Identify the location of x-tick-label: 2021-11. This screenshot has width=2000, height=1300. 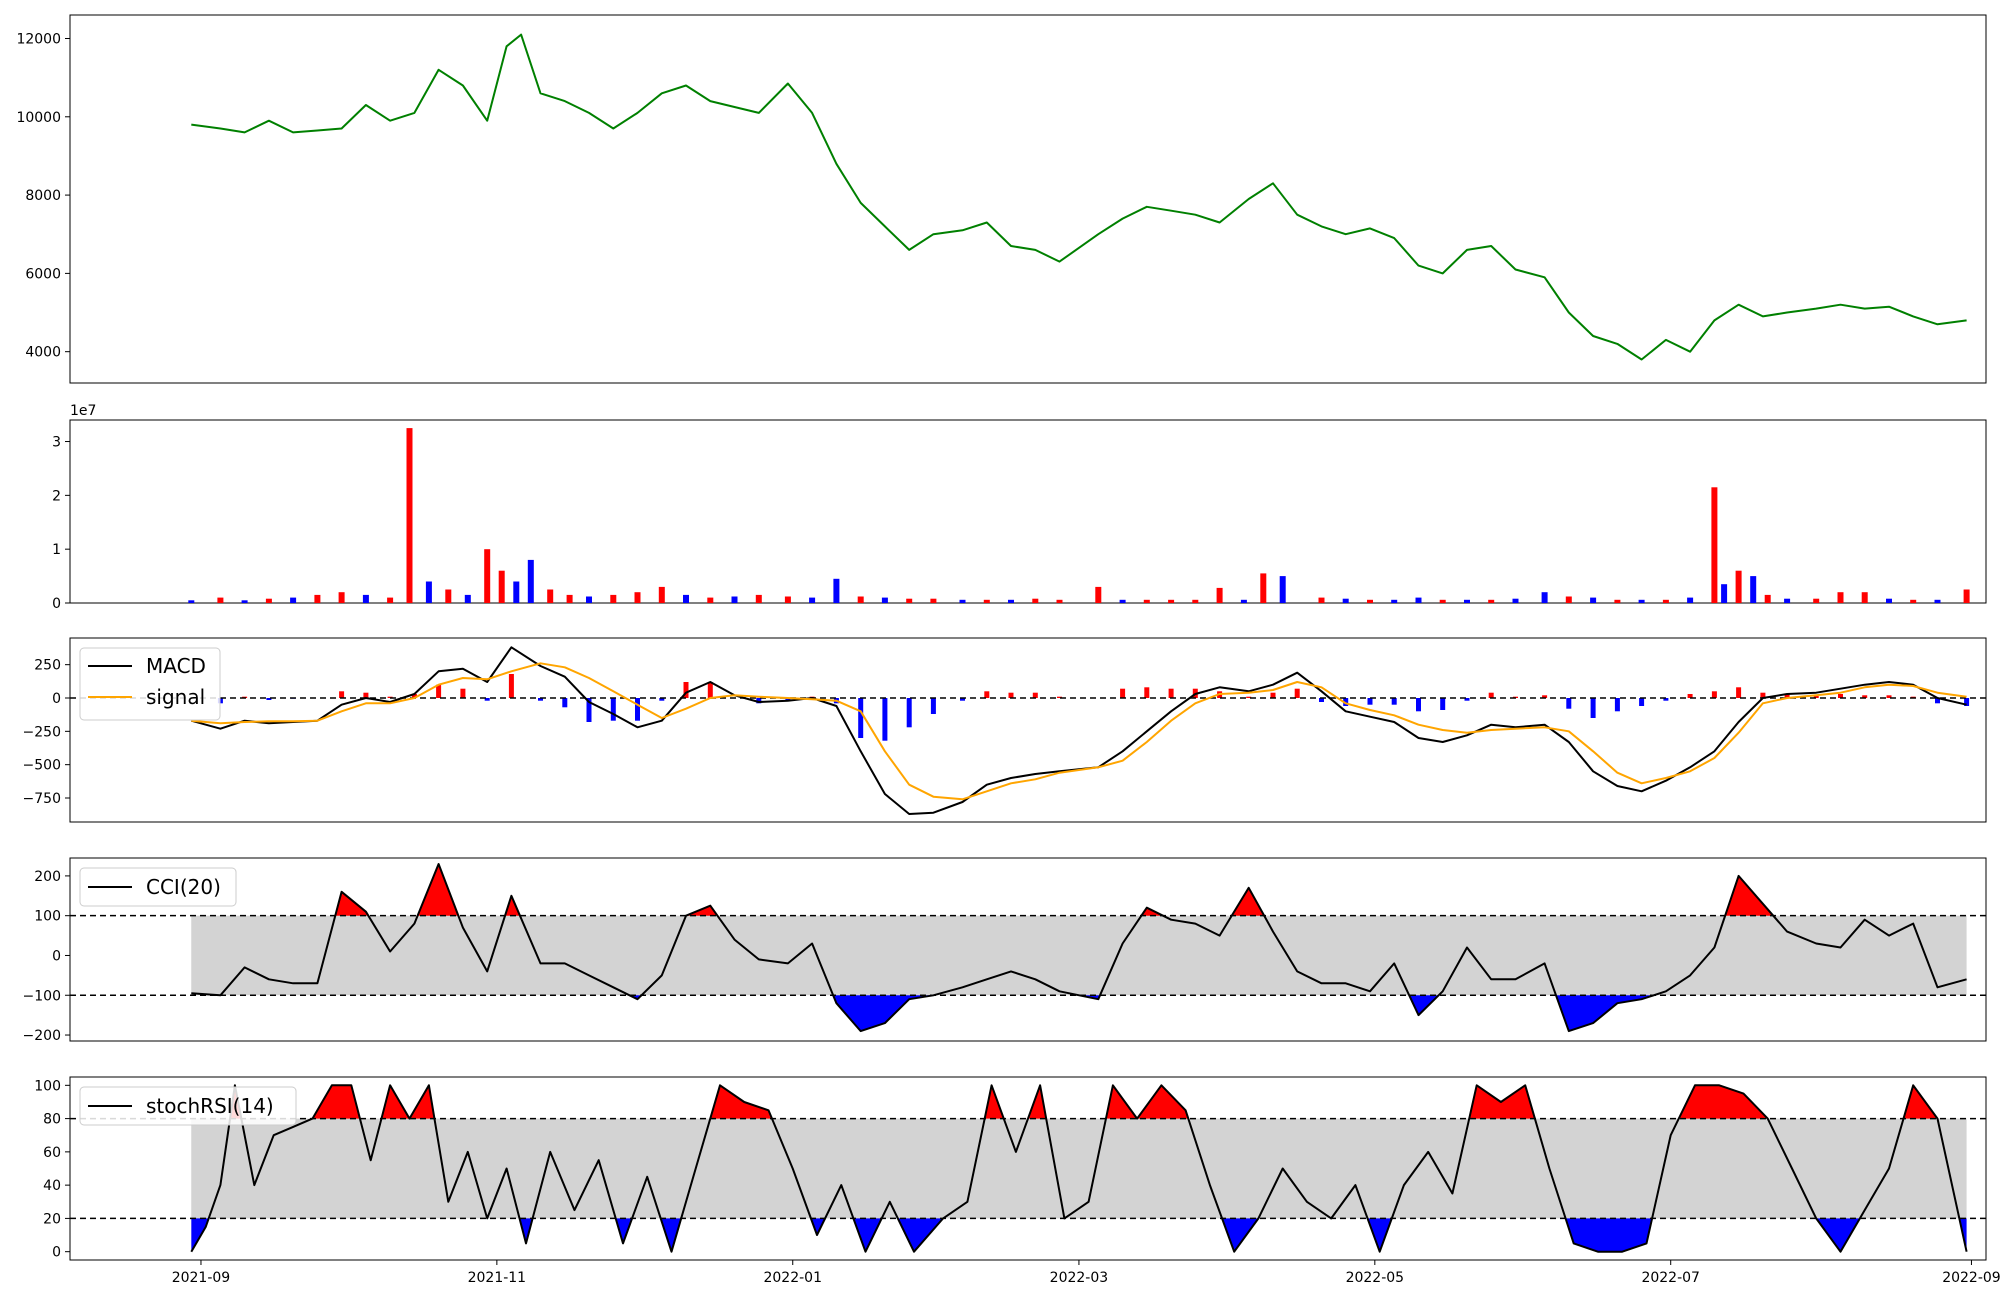
(497, 1278).